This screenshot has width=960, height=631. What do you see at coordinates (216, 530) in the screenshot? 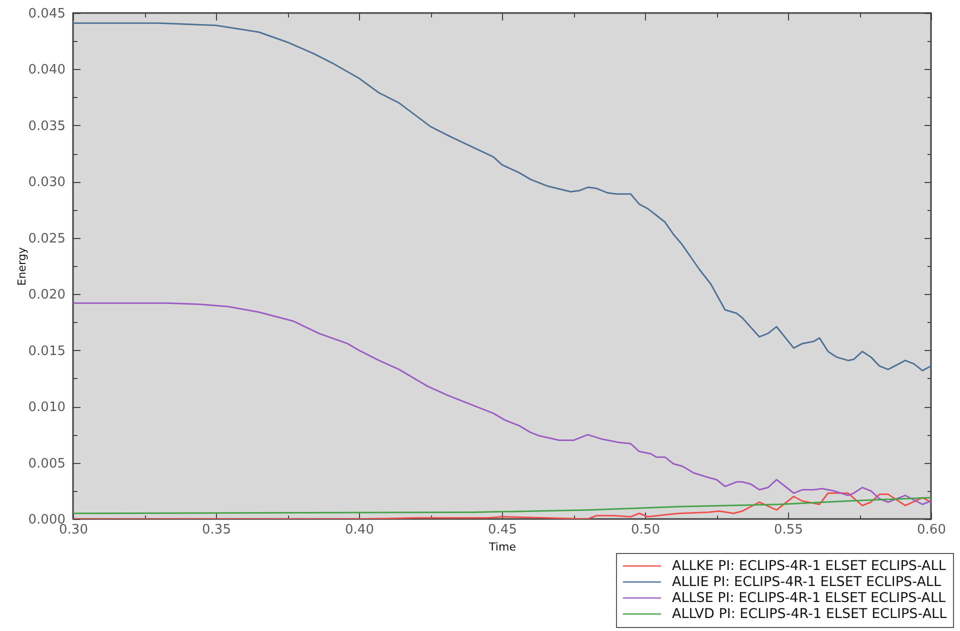
I see `x-tick-label: 0.35` at bounding box center [216, 530].